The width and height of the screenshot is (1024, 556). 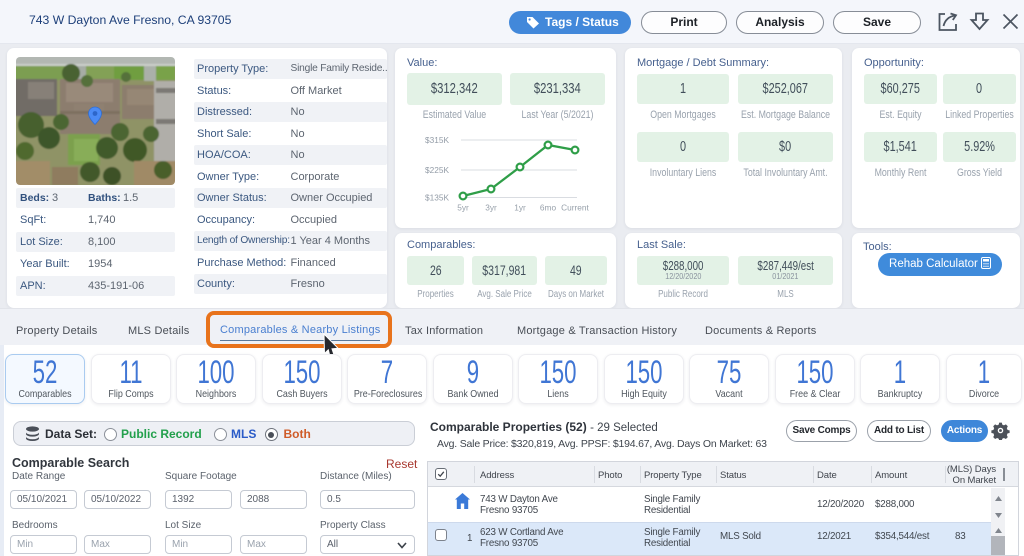 I want to click on svg-text: Current, so click(x=575, y=208).